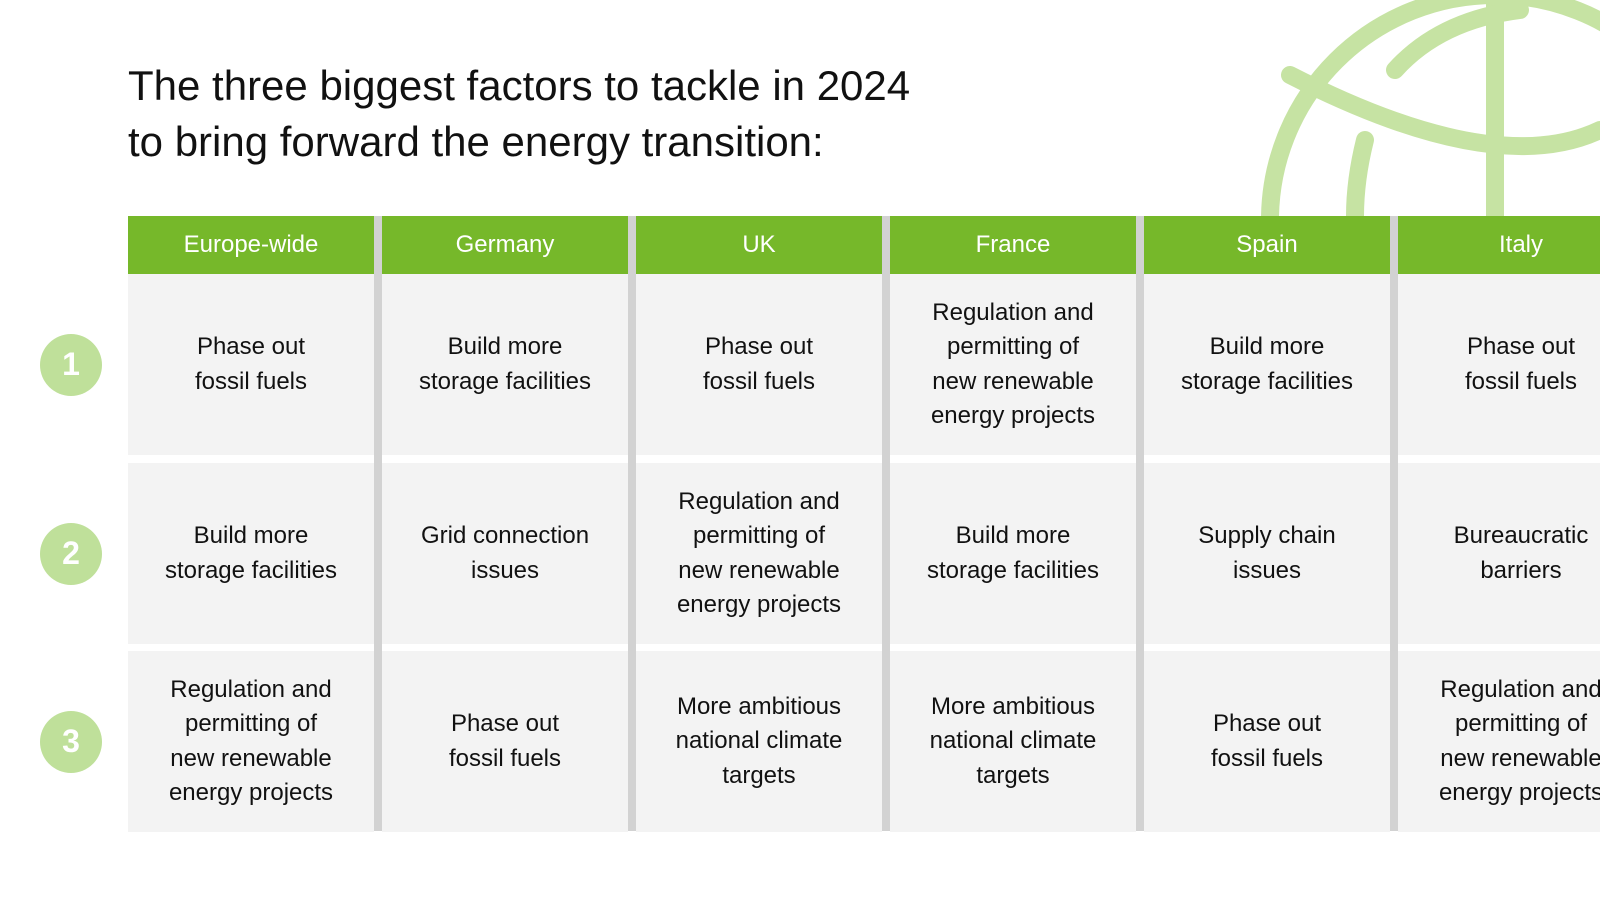 This screenshot has width=1600, height=900. I want to click on table-cell: Bureaucratic barriers, so click(1499, 553).